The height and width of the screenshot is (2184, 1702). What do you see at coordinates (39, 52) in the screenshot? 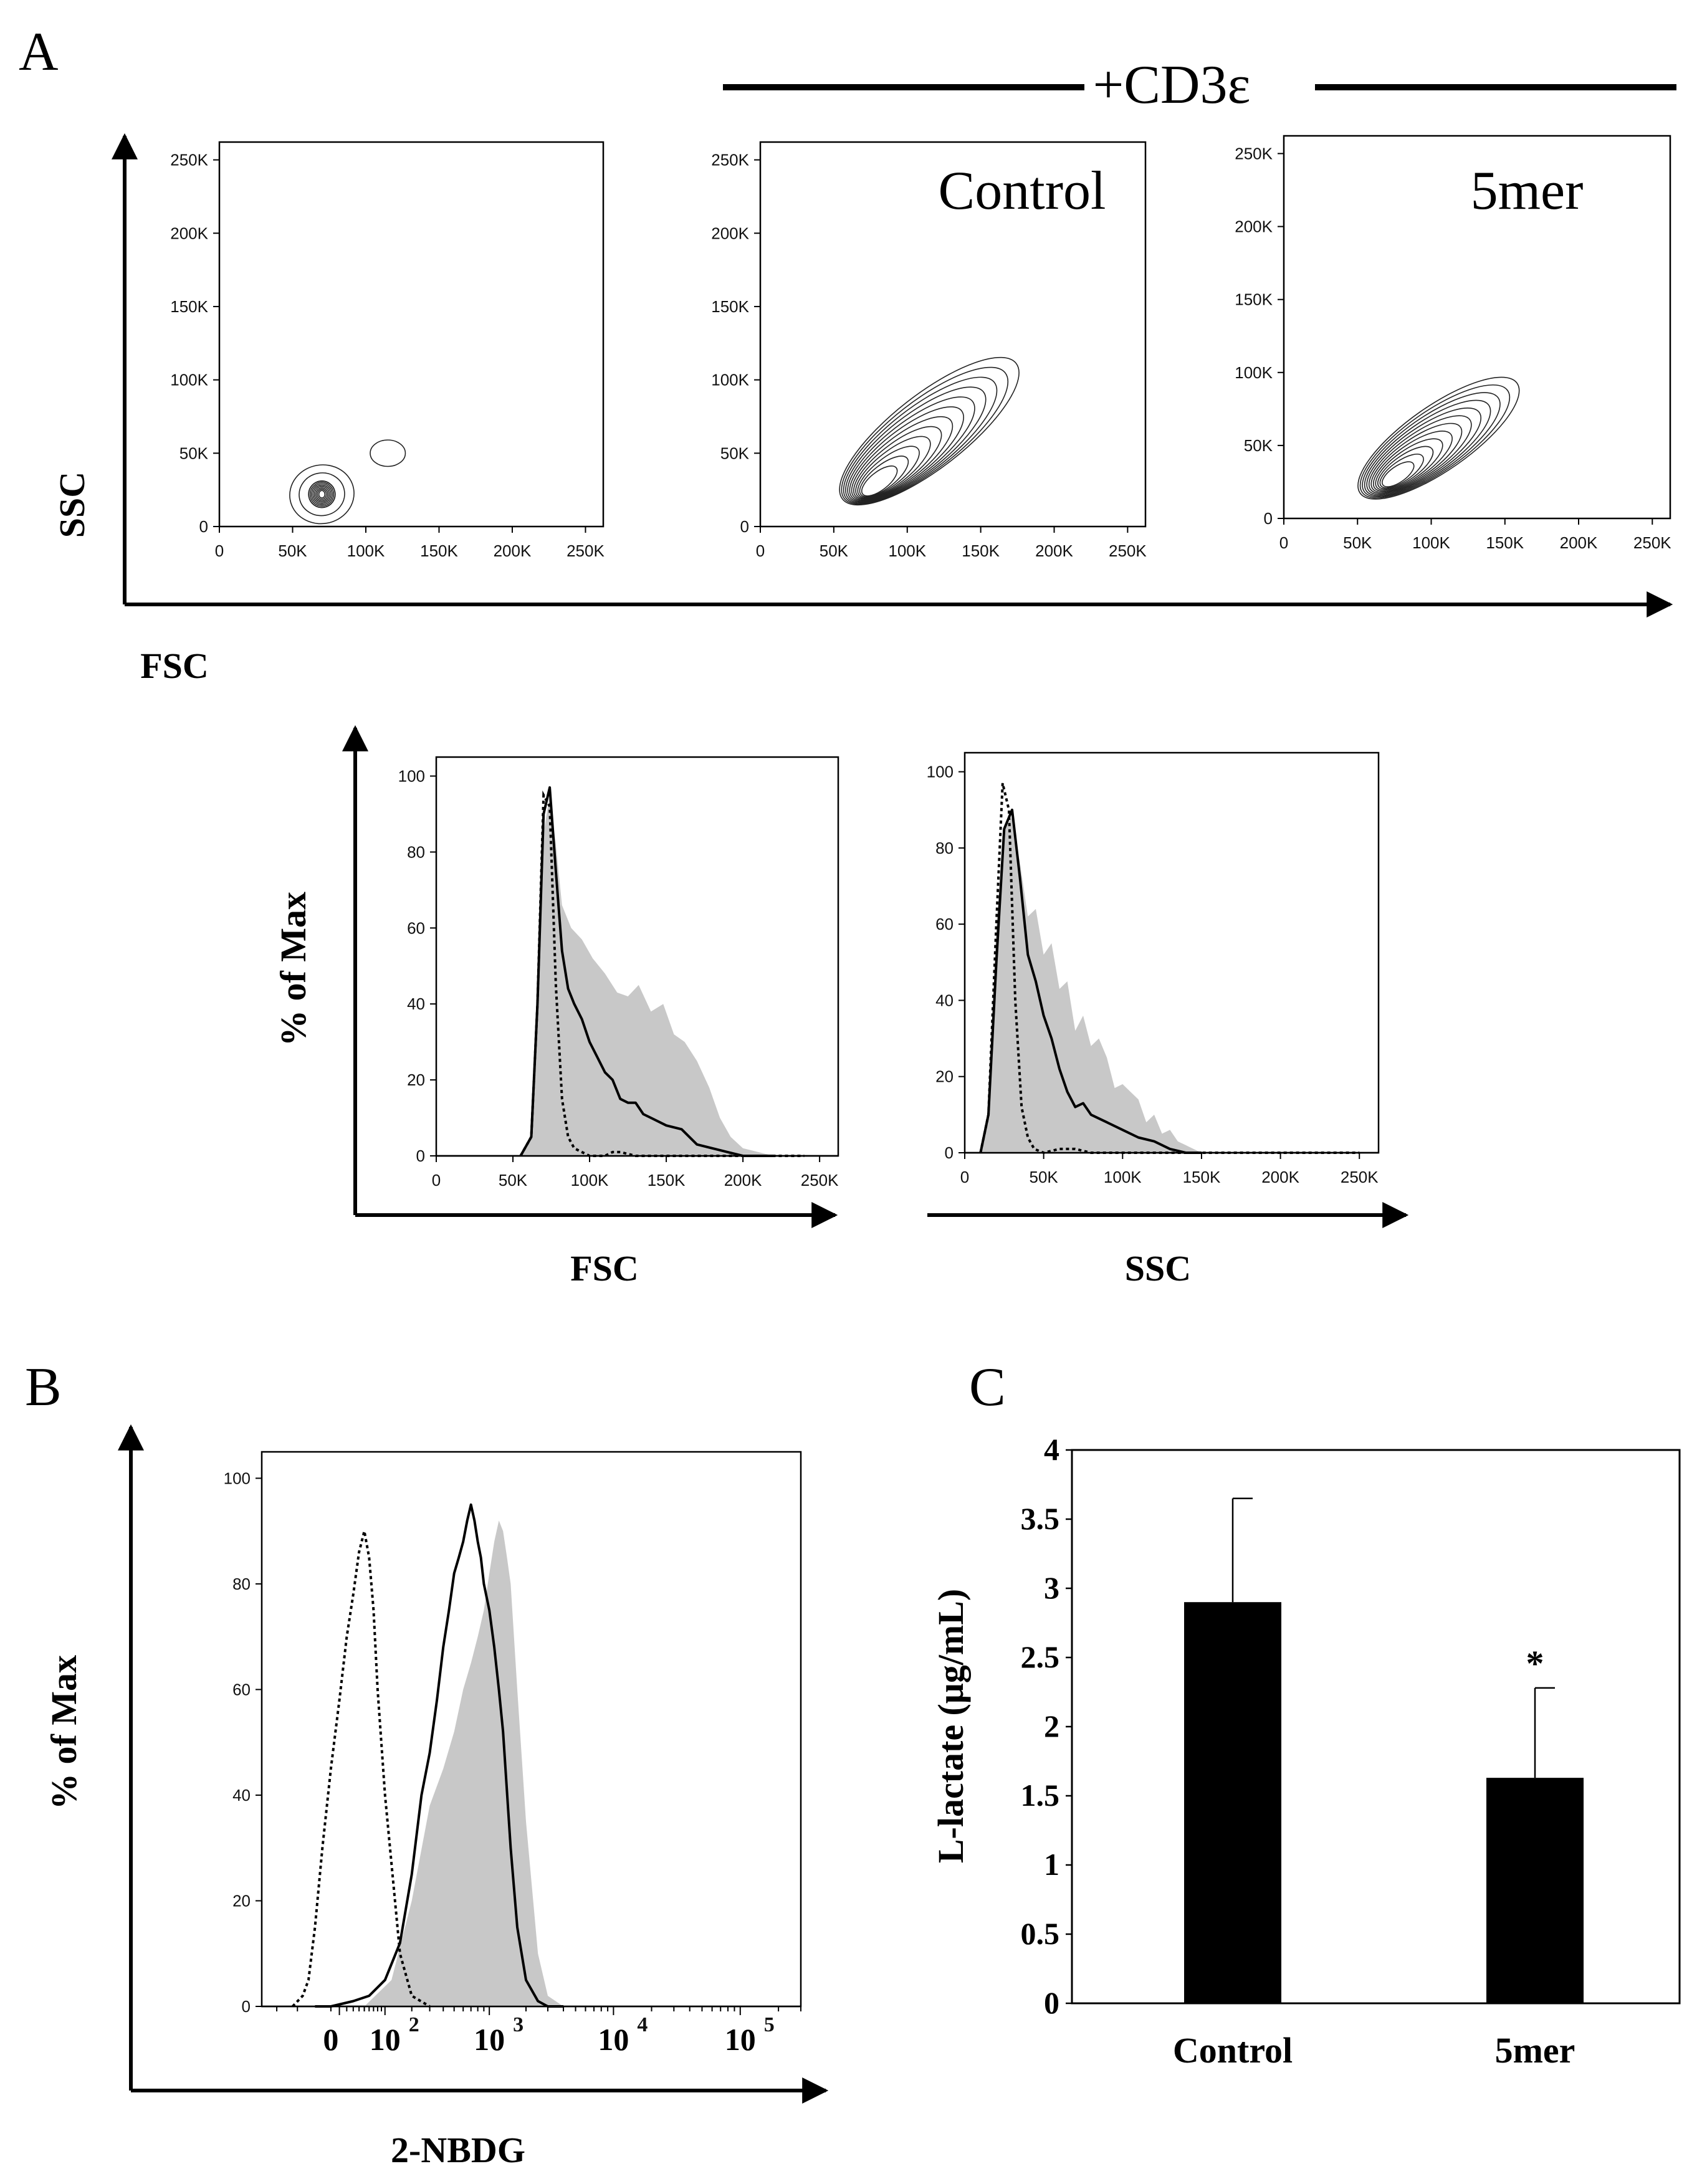
I see `panel-label-a: A` at bounding box center [39, 52].